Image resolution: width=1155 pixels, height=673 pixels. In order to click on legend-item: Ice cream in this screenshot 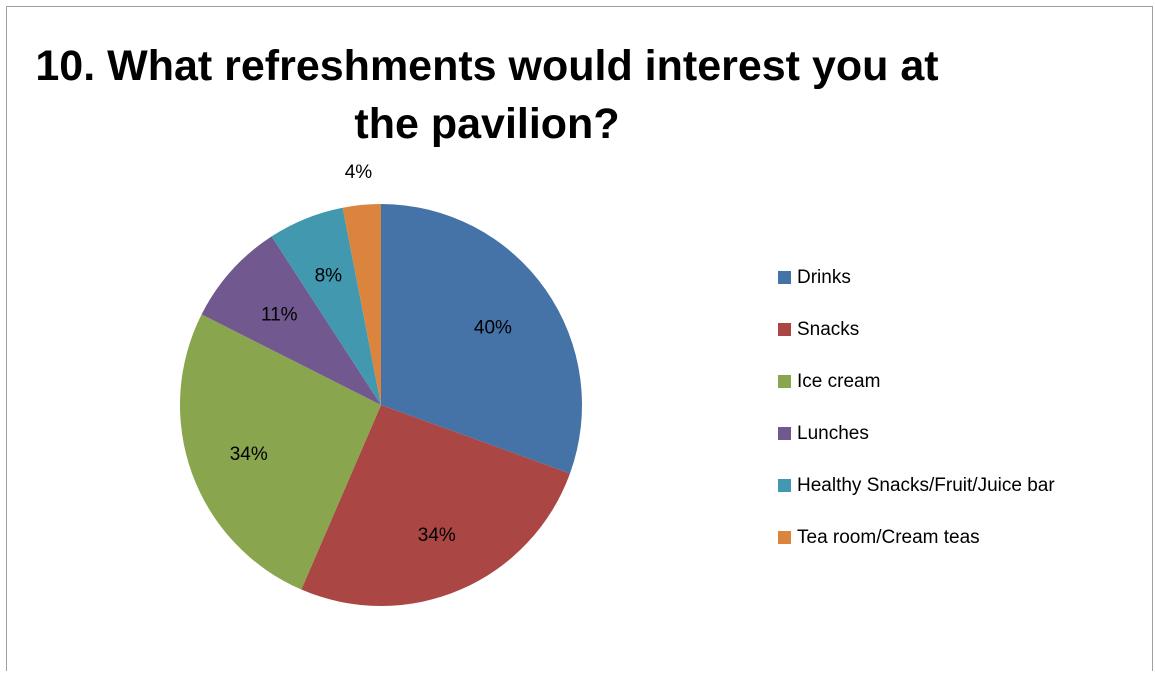, I will do `click(916, 396)`.